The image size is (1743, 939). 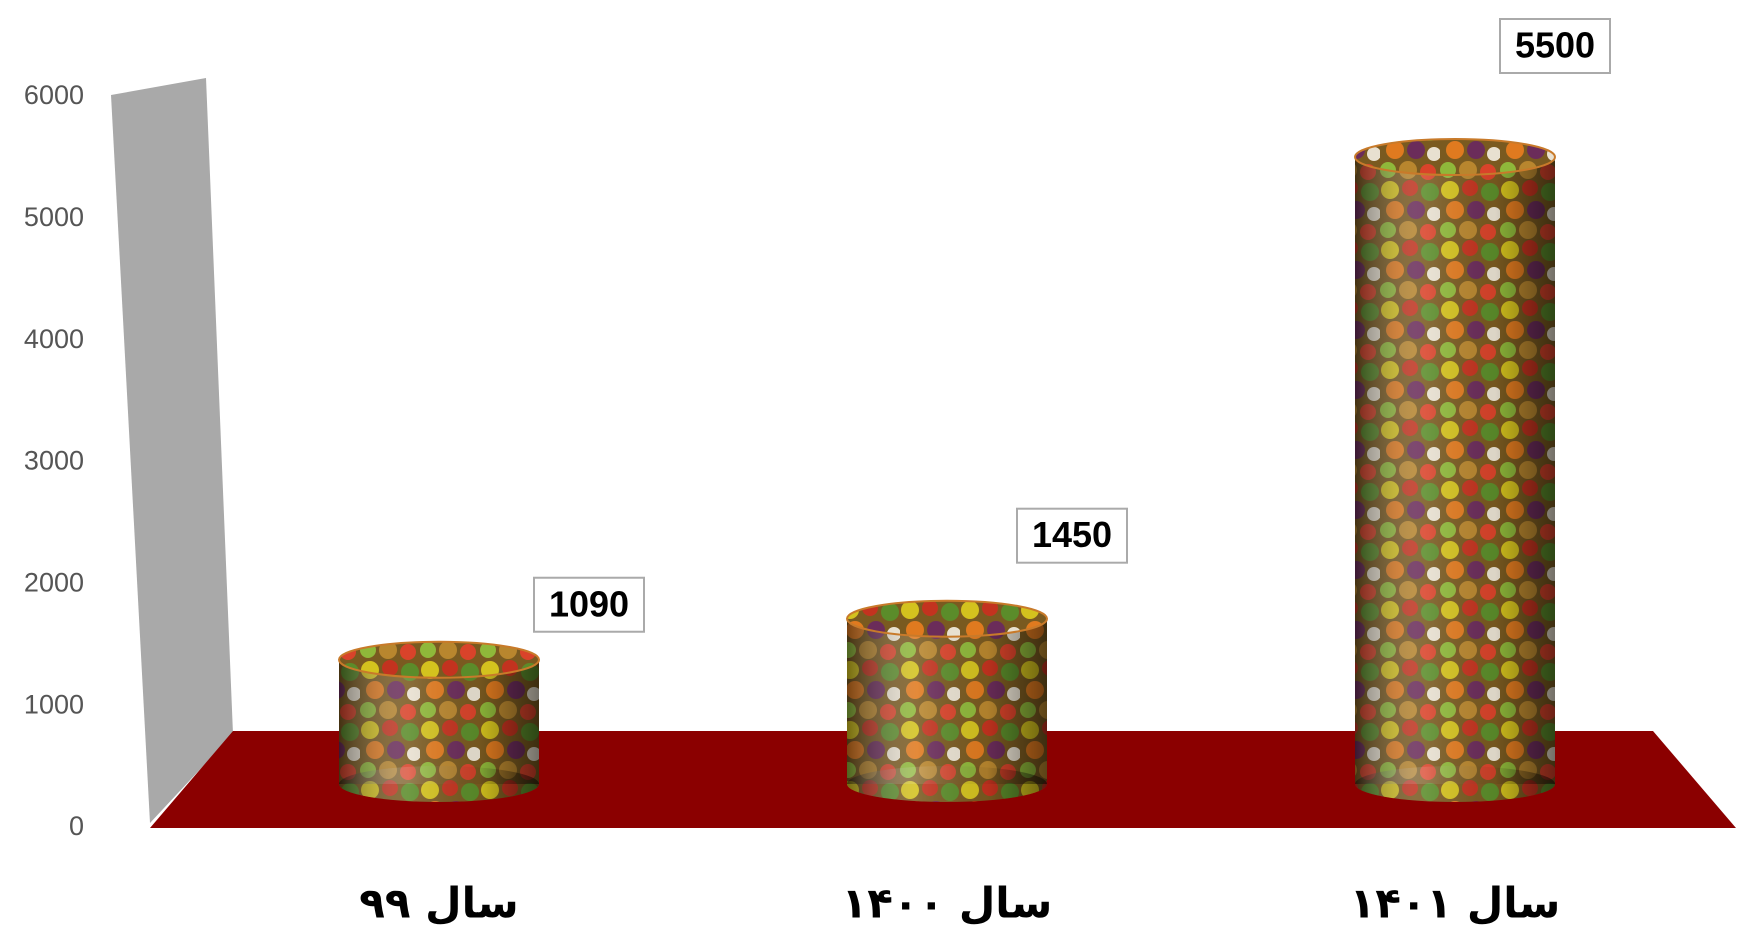 I want to click on x-tick-label: سال ۱۴۰۰, so click(x=947, y=903).